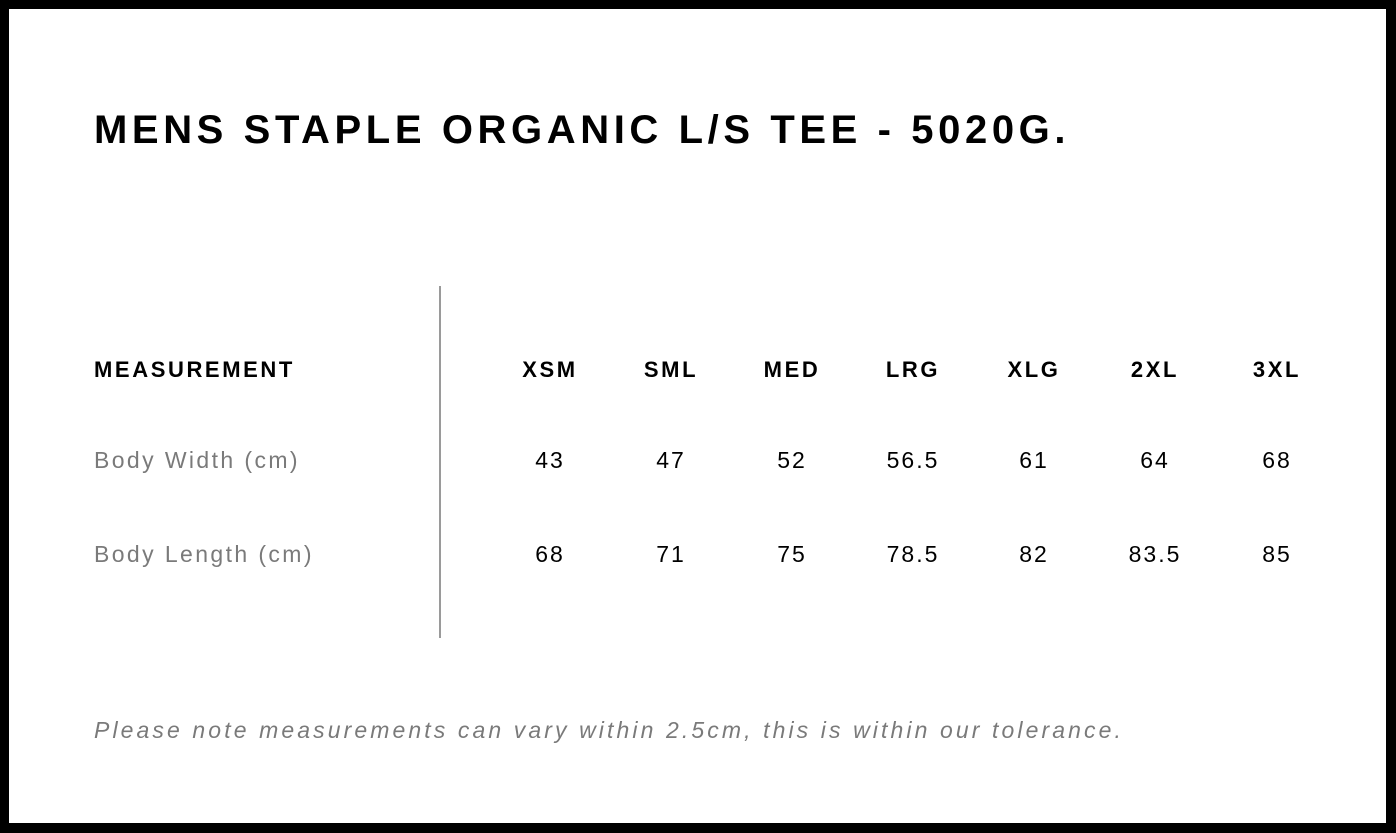 The height and width of the screenshot is (833, 1396). What do you see at coordinates (204, 554) in the screenshot?
I see `row-label-body-length: Body Length (cm)` at bounding box center [204, 554].